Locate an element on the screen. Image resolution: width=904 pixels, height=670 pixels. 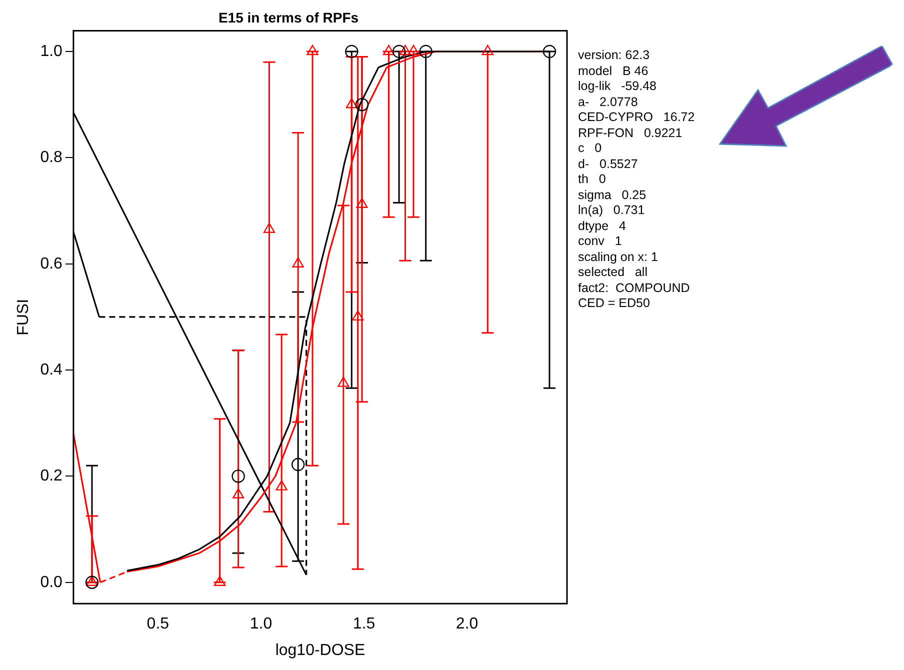
x-tick-label: 1.0 is located at coordinates (261, 624).